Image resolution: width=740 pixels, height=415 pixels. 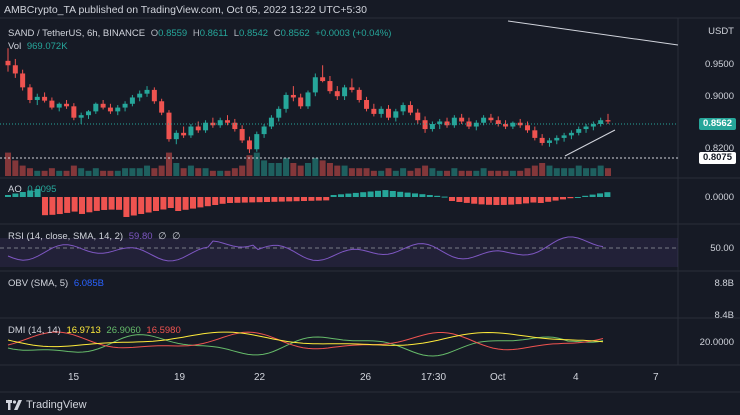 I want to click on ao-legend: AO 0.0095, so click(x=33, y=189).